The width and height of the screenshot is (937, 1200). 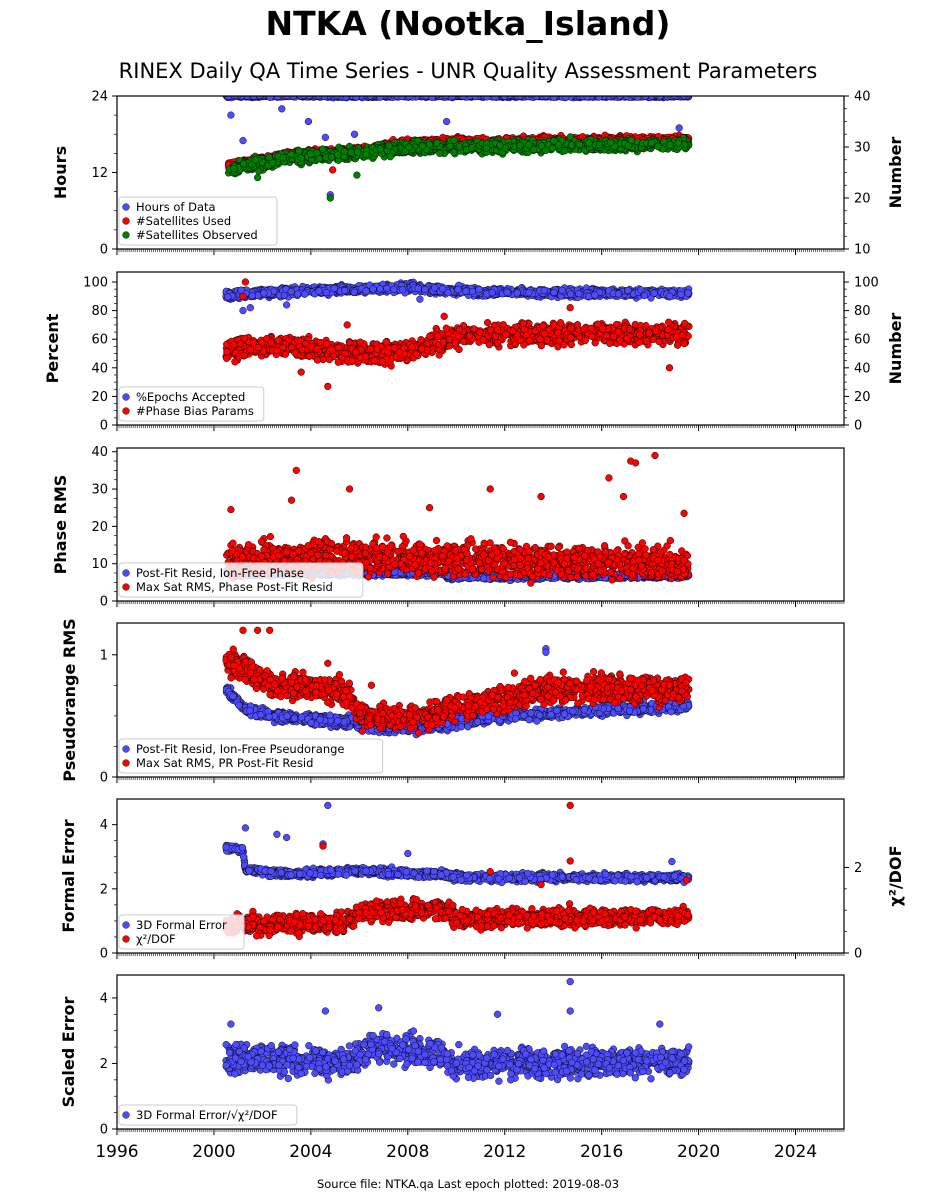 What do you see at coordinates (60, 172) in the screenshot?
I see `y-axis-label: Hours` at bounding box center [60, 172].